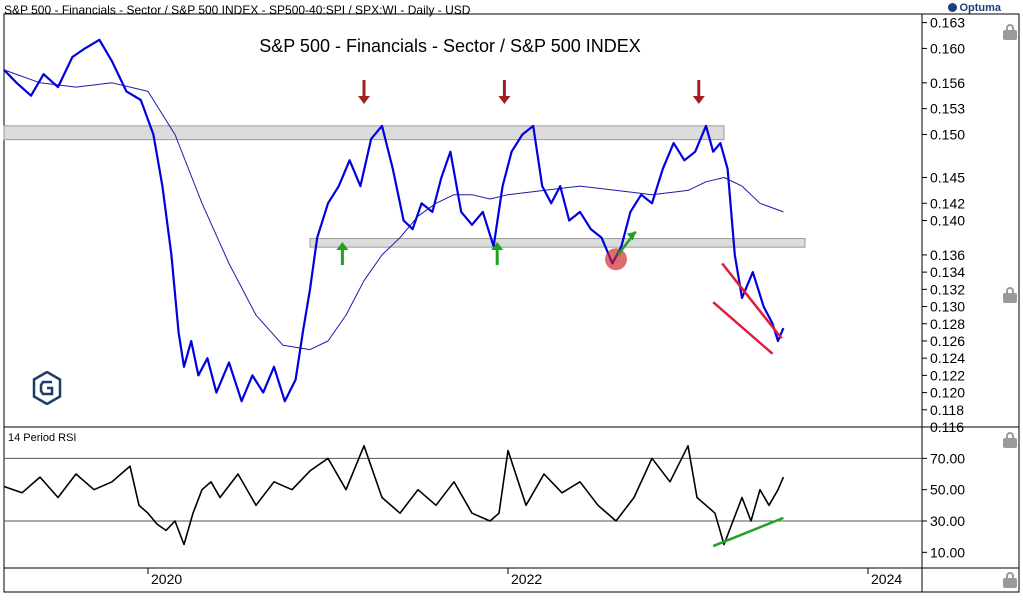  Describe the element at coordinates (947, 410) in the screenshot. I see `y-tick-label: 0.118` at that location.